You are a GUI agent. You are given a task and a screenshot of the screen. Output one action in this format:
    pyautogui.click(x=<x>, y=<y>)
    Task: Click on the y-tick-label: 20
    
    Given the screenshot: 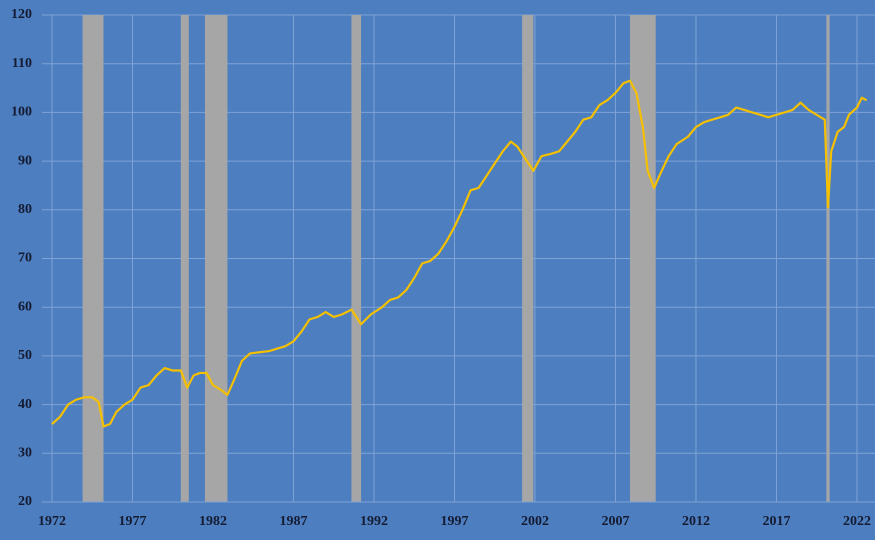 What is the action you would take?
    pyautogui.click(x=25, y=501)
    